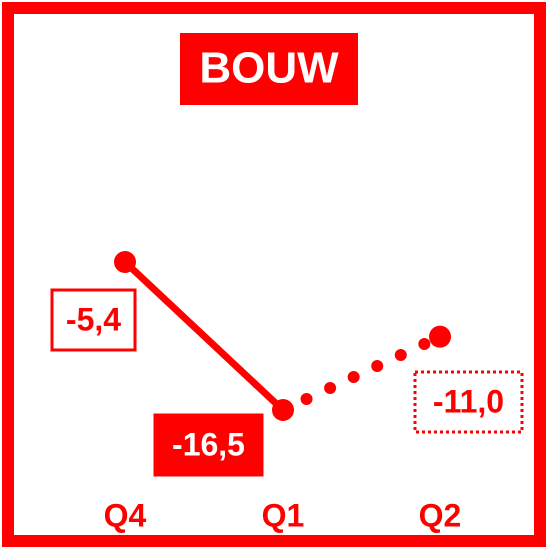  What do you see at coordinates (204, 336) in the screenshot?
I see `line-segment` at bounding box center [204, 336].